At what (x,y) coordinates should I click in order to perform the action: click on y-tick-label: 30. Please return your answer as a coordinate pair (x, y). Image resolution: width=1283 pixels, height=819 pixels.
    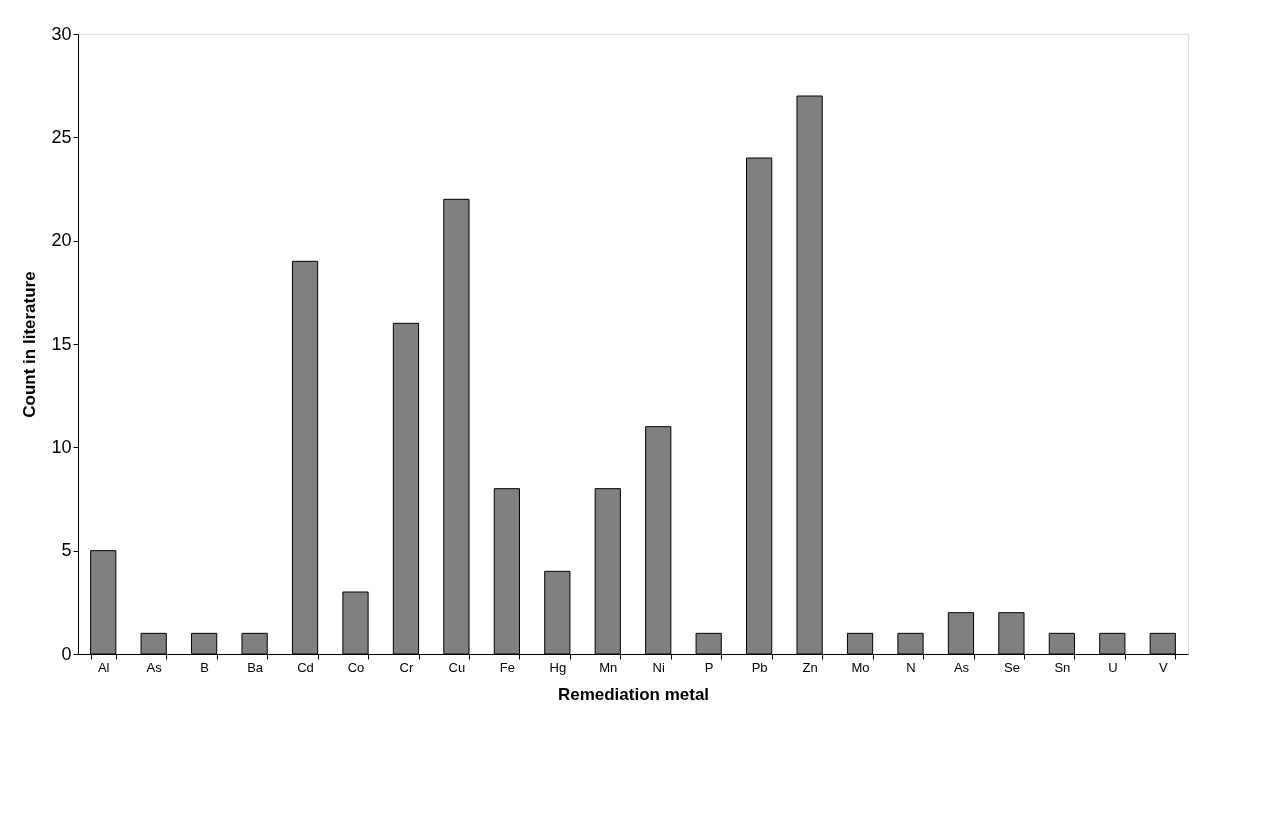
    Looking at the image, I should click on (61, 33).